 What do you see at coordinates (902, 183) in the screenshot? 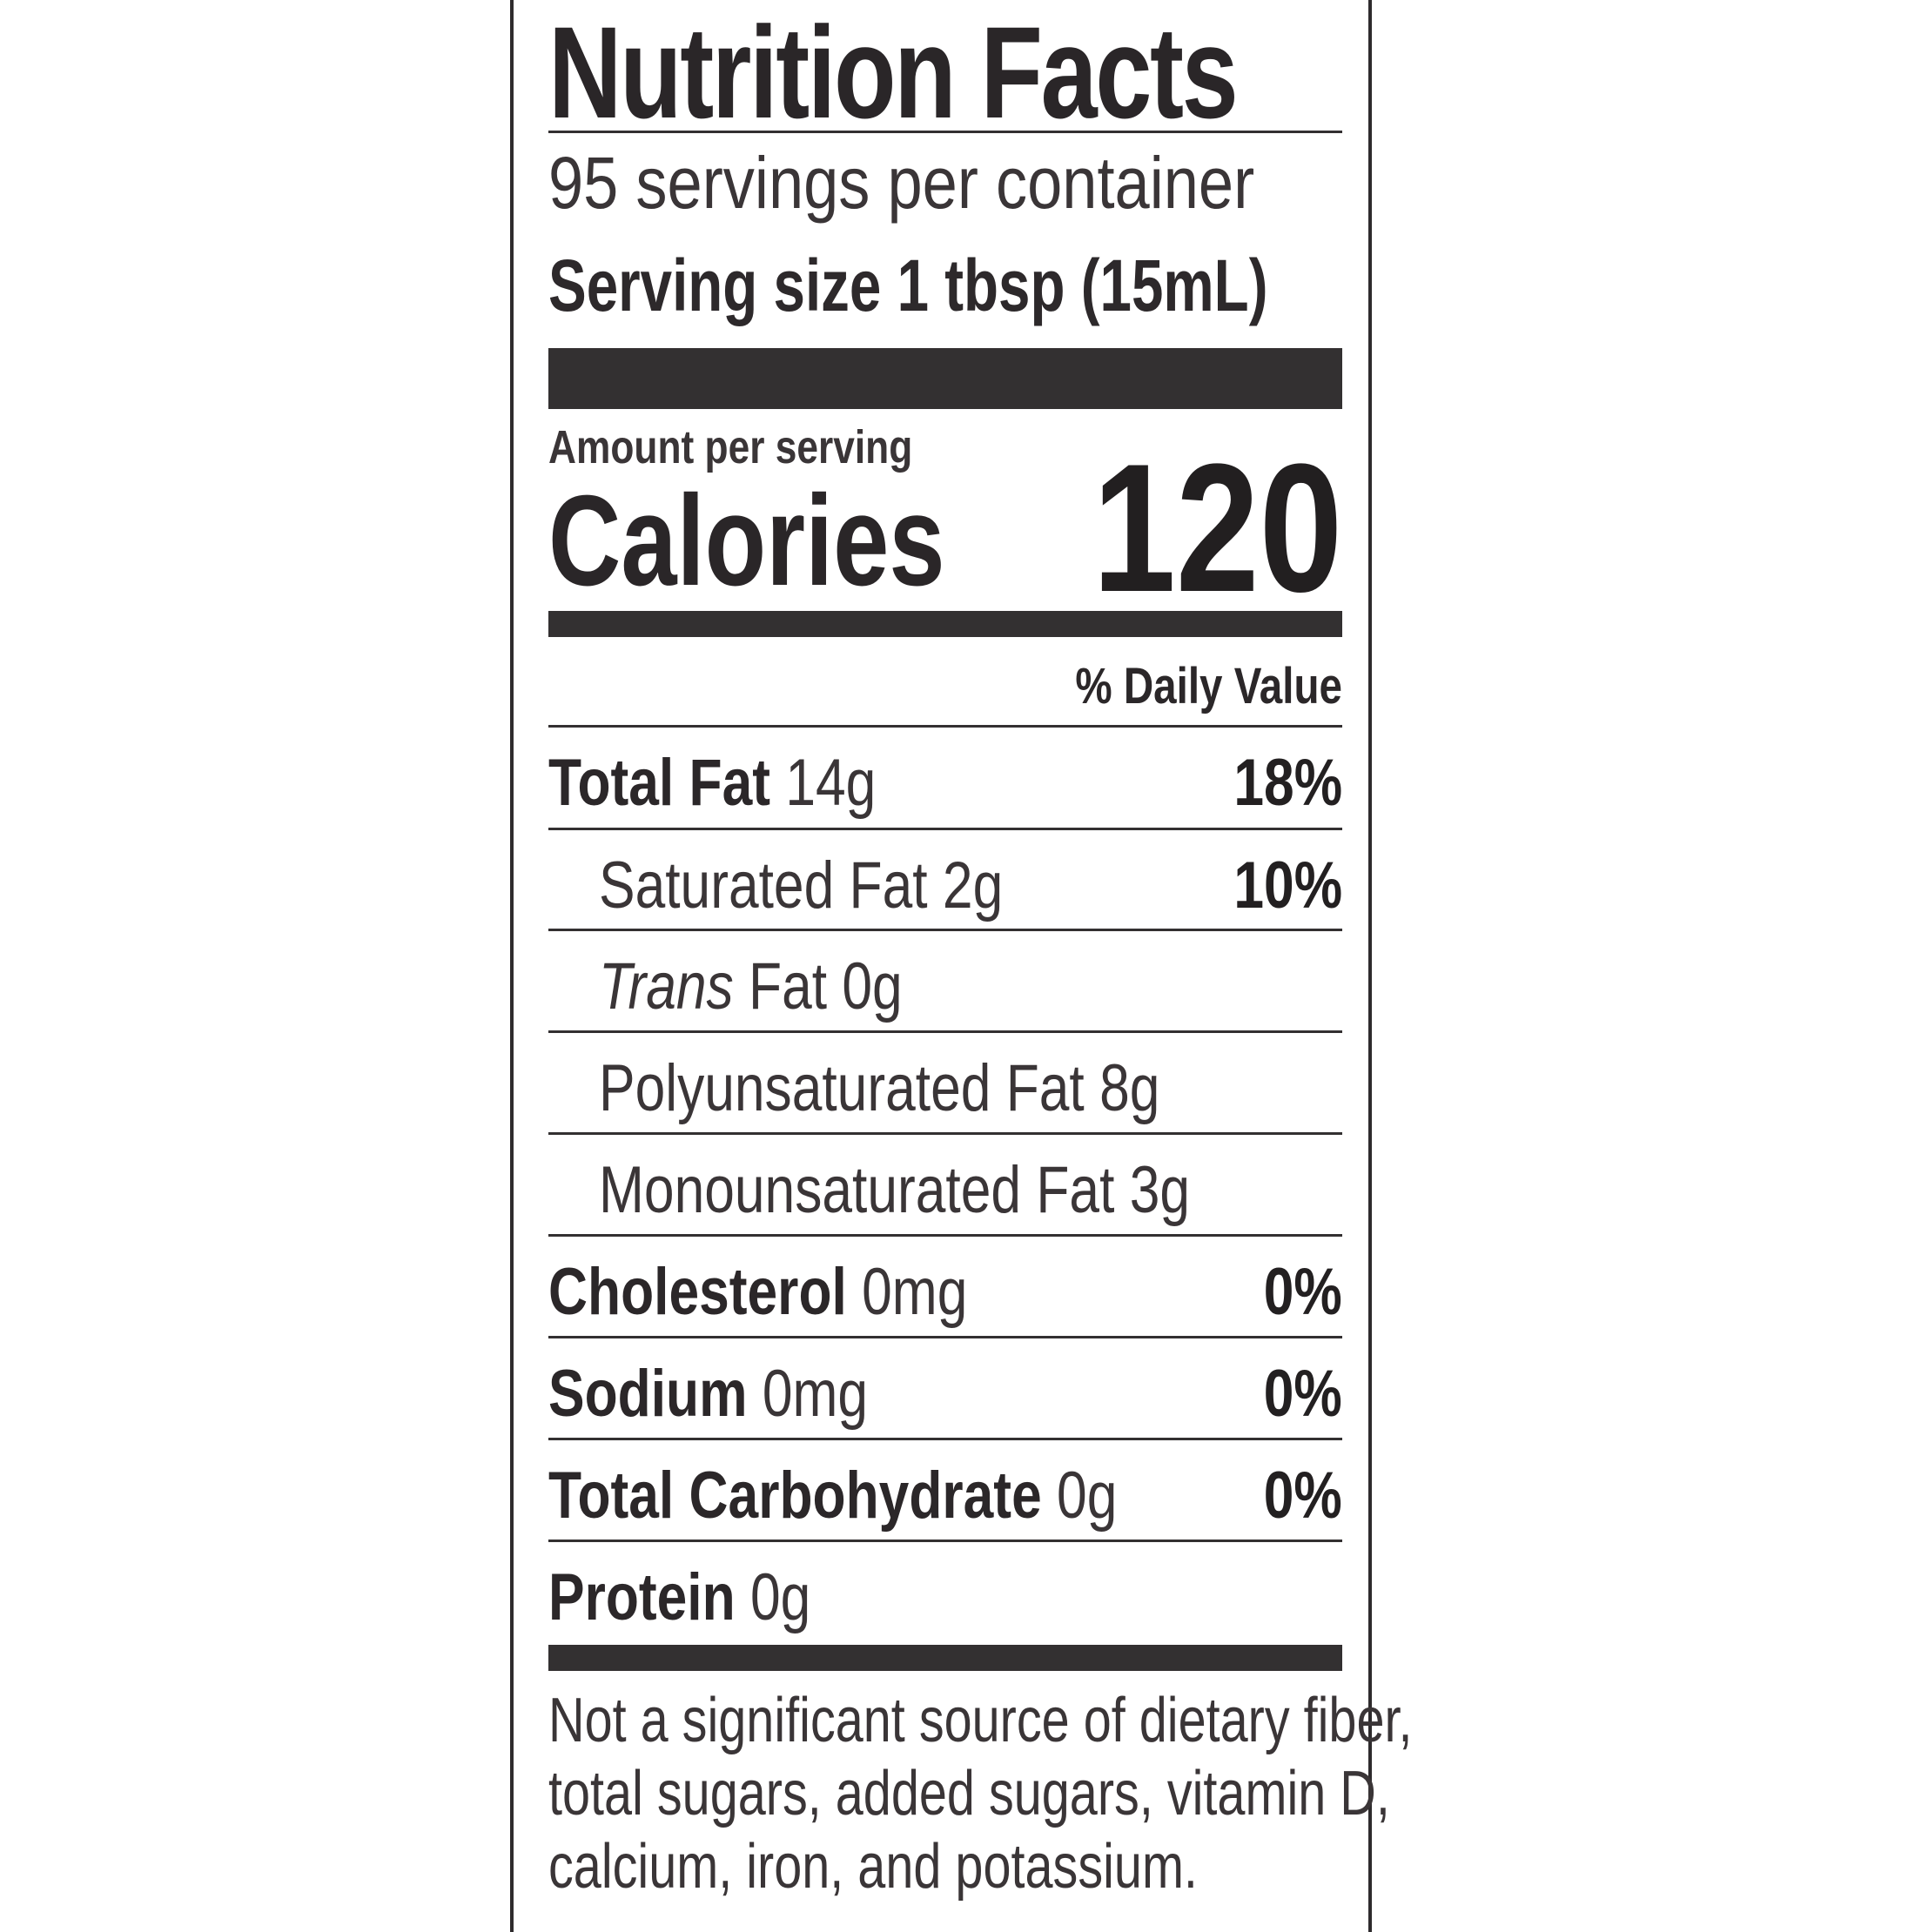
I see `servings-per-container: 95 servings per container` at bounding box center [902, 183].